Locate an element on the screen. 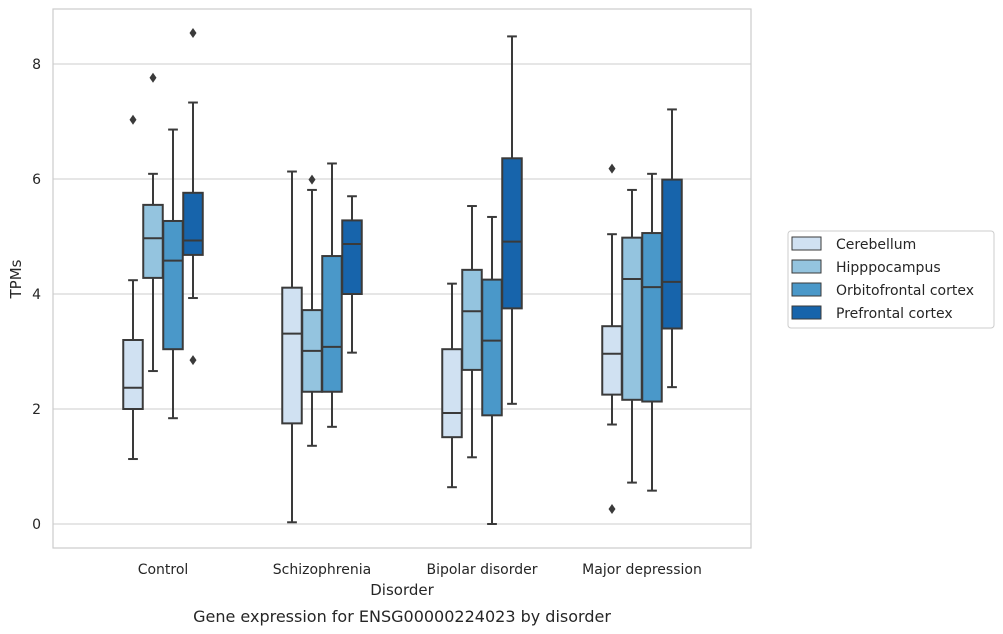 The width and height of the screenshot is (1003, 634). y-axis-label: TPMs is located at coordinates (16, 279).